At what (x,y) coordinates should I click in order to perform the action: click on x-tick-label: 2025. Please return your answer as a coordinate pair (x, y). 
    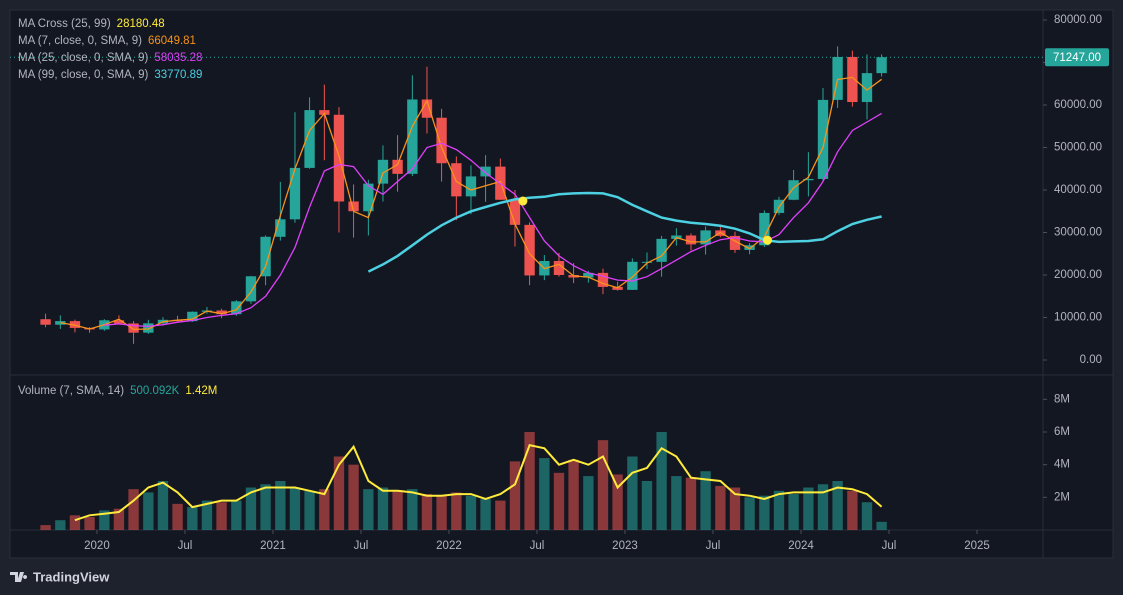
    Looking at the image, I should click on (977, 546).